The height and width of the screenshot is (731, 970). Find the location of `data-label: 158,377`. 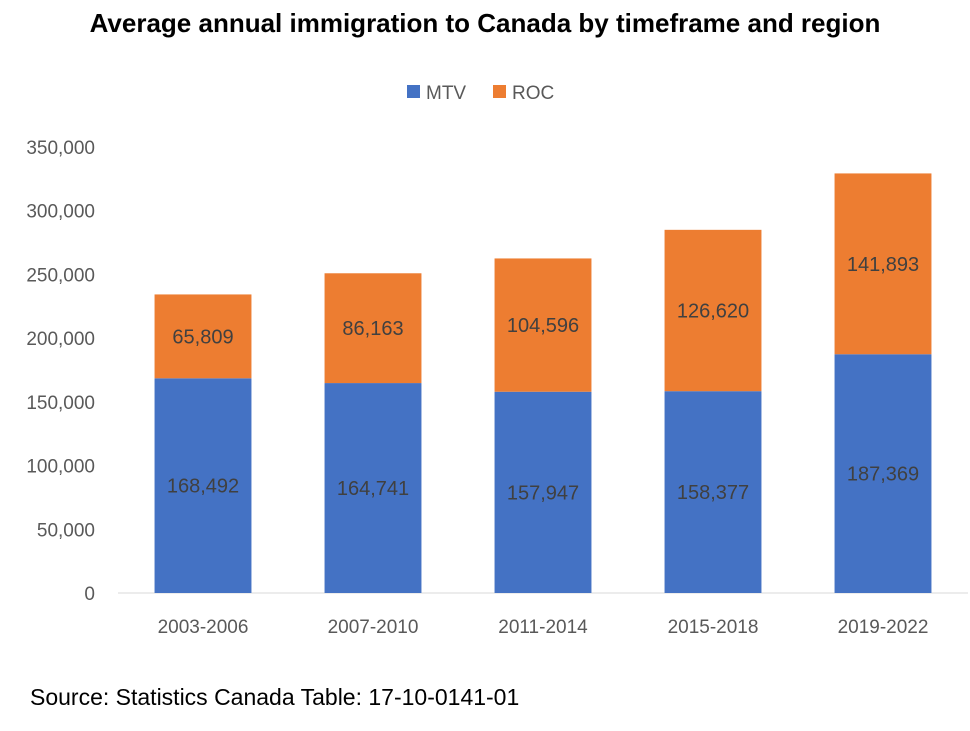

data-label: 158,377 is located at coordinates (713, 493).